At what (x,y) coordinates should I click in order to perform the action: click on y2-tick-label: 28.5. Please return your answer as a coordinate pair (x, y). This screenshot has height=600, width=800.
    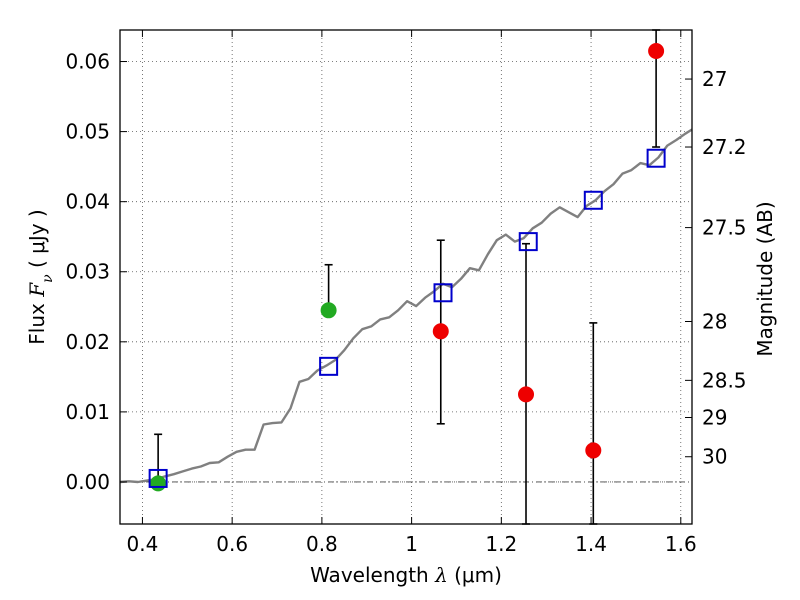
    Looking at the image, I should click on (724, 380).